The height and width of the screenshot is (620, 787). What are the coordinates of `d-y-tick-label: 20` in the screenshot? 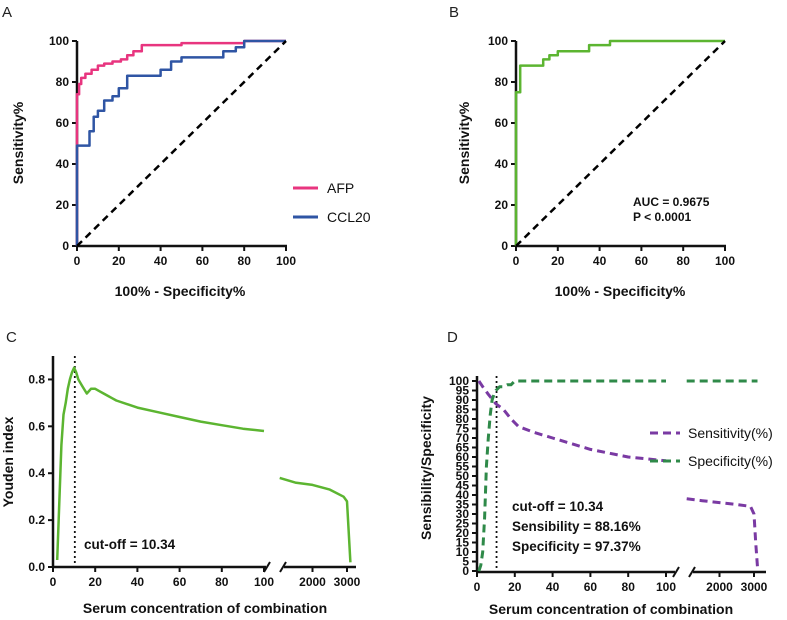 It's located at (463, 533).